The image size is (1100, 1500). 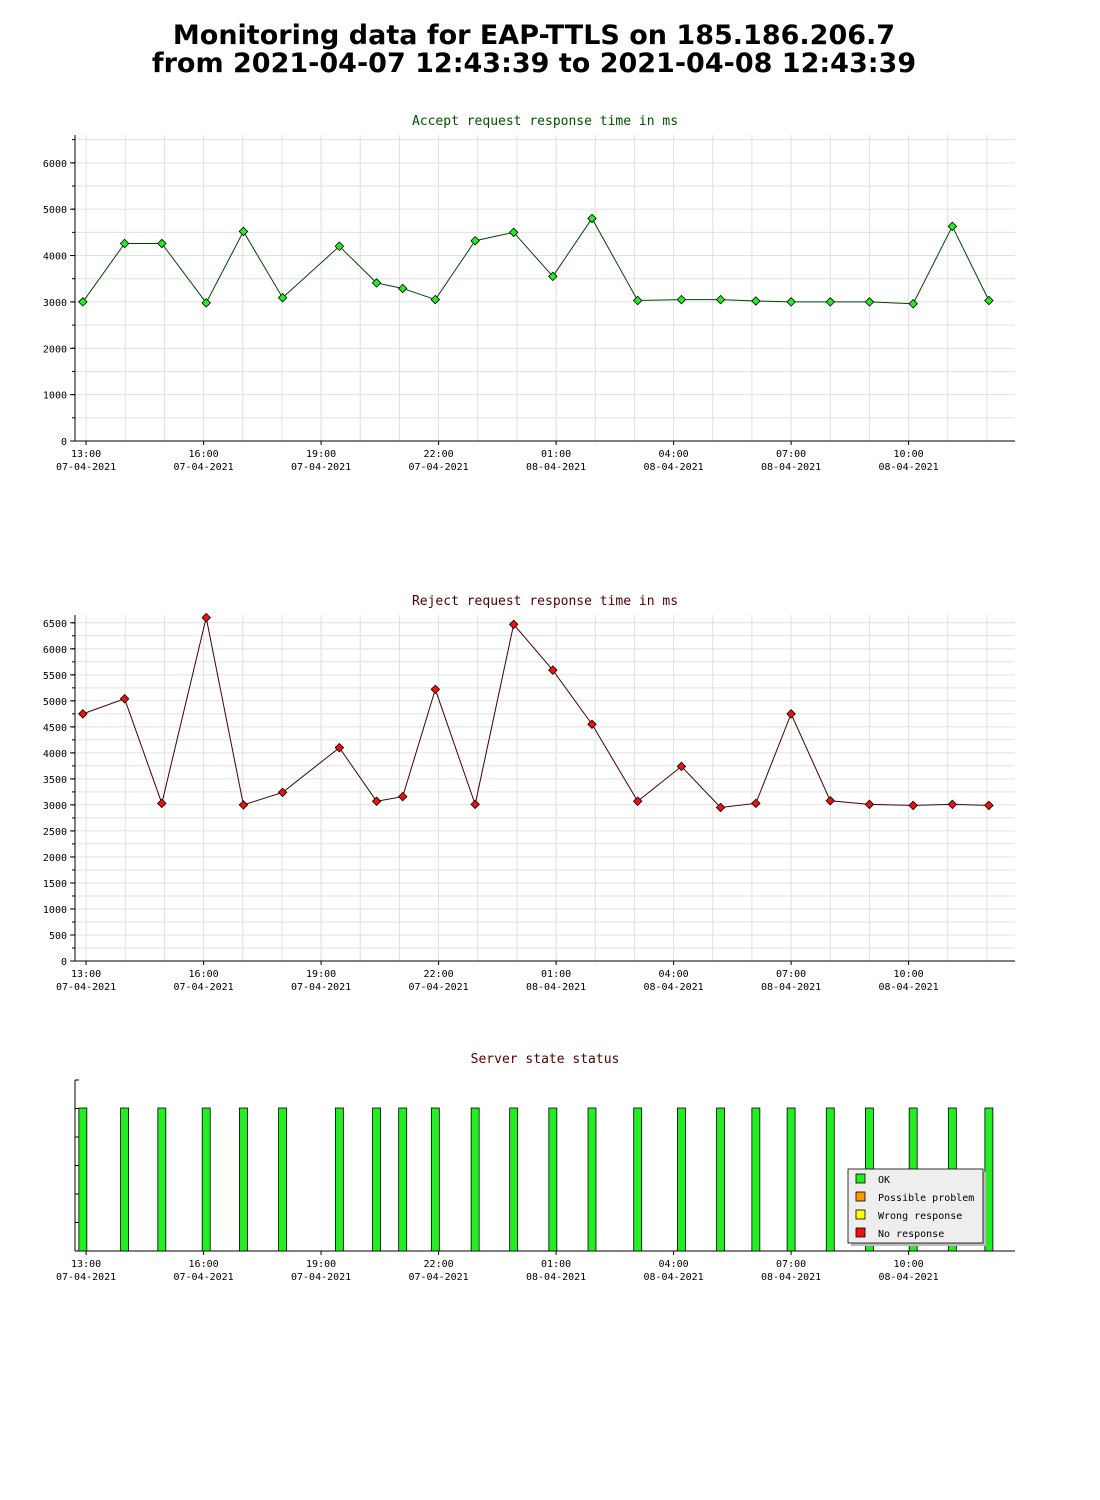 What do you see at coordinates (915, 1206) in the screenshot?
I see `legend-box` at bounding box center [915, 1206].